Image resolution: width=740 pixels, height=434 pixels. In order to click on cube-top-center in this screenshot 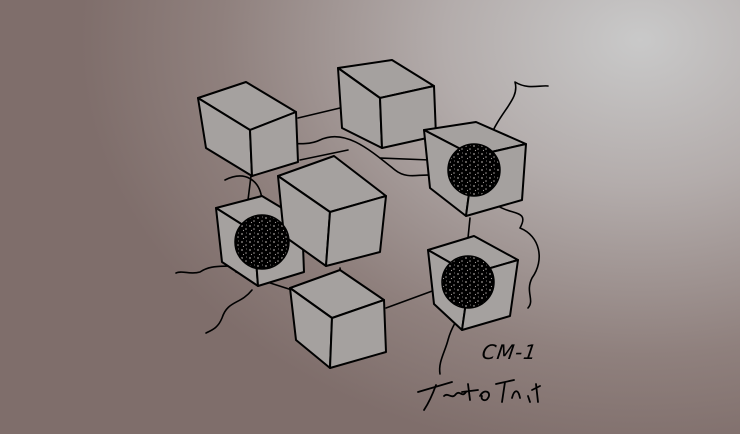, I will do `click(387, 104)`.